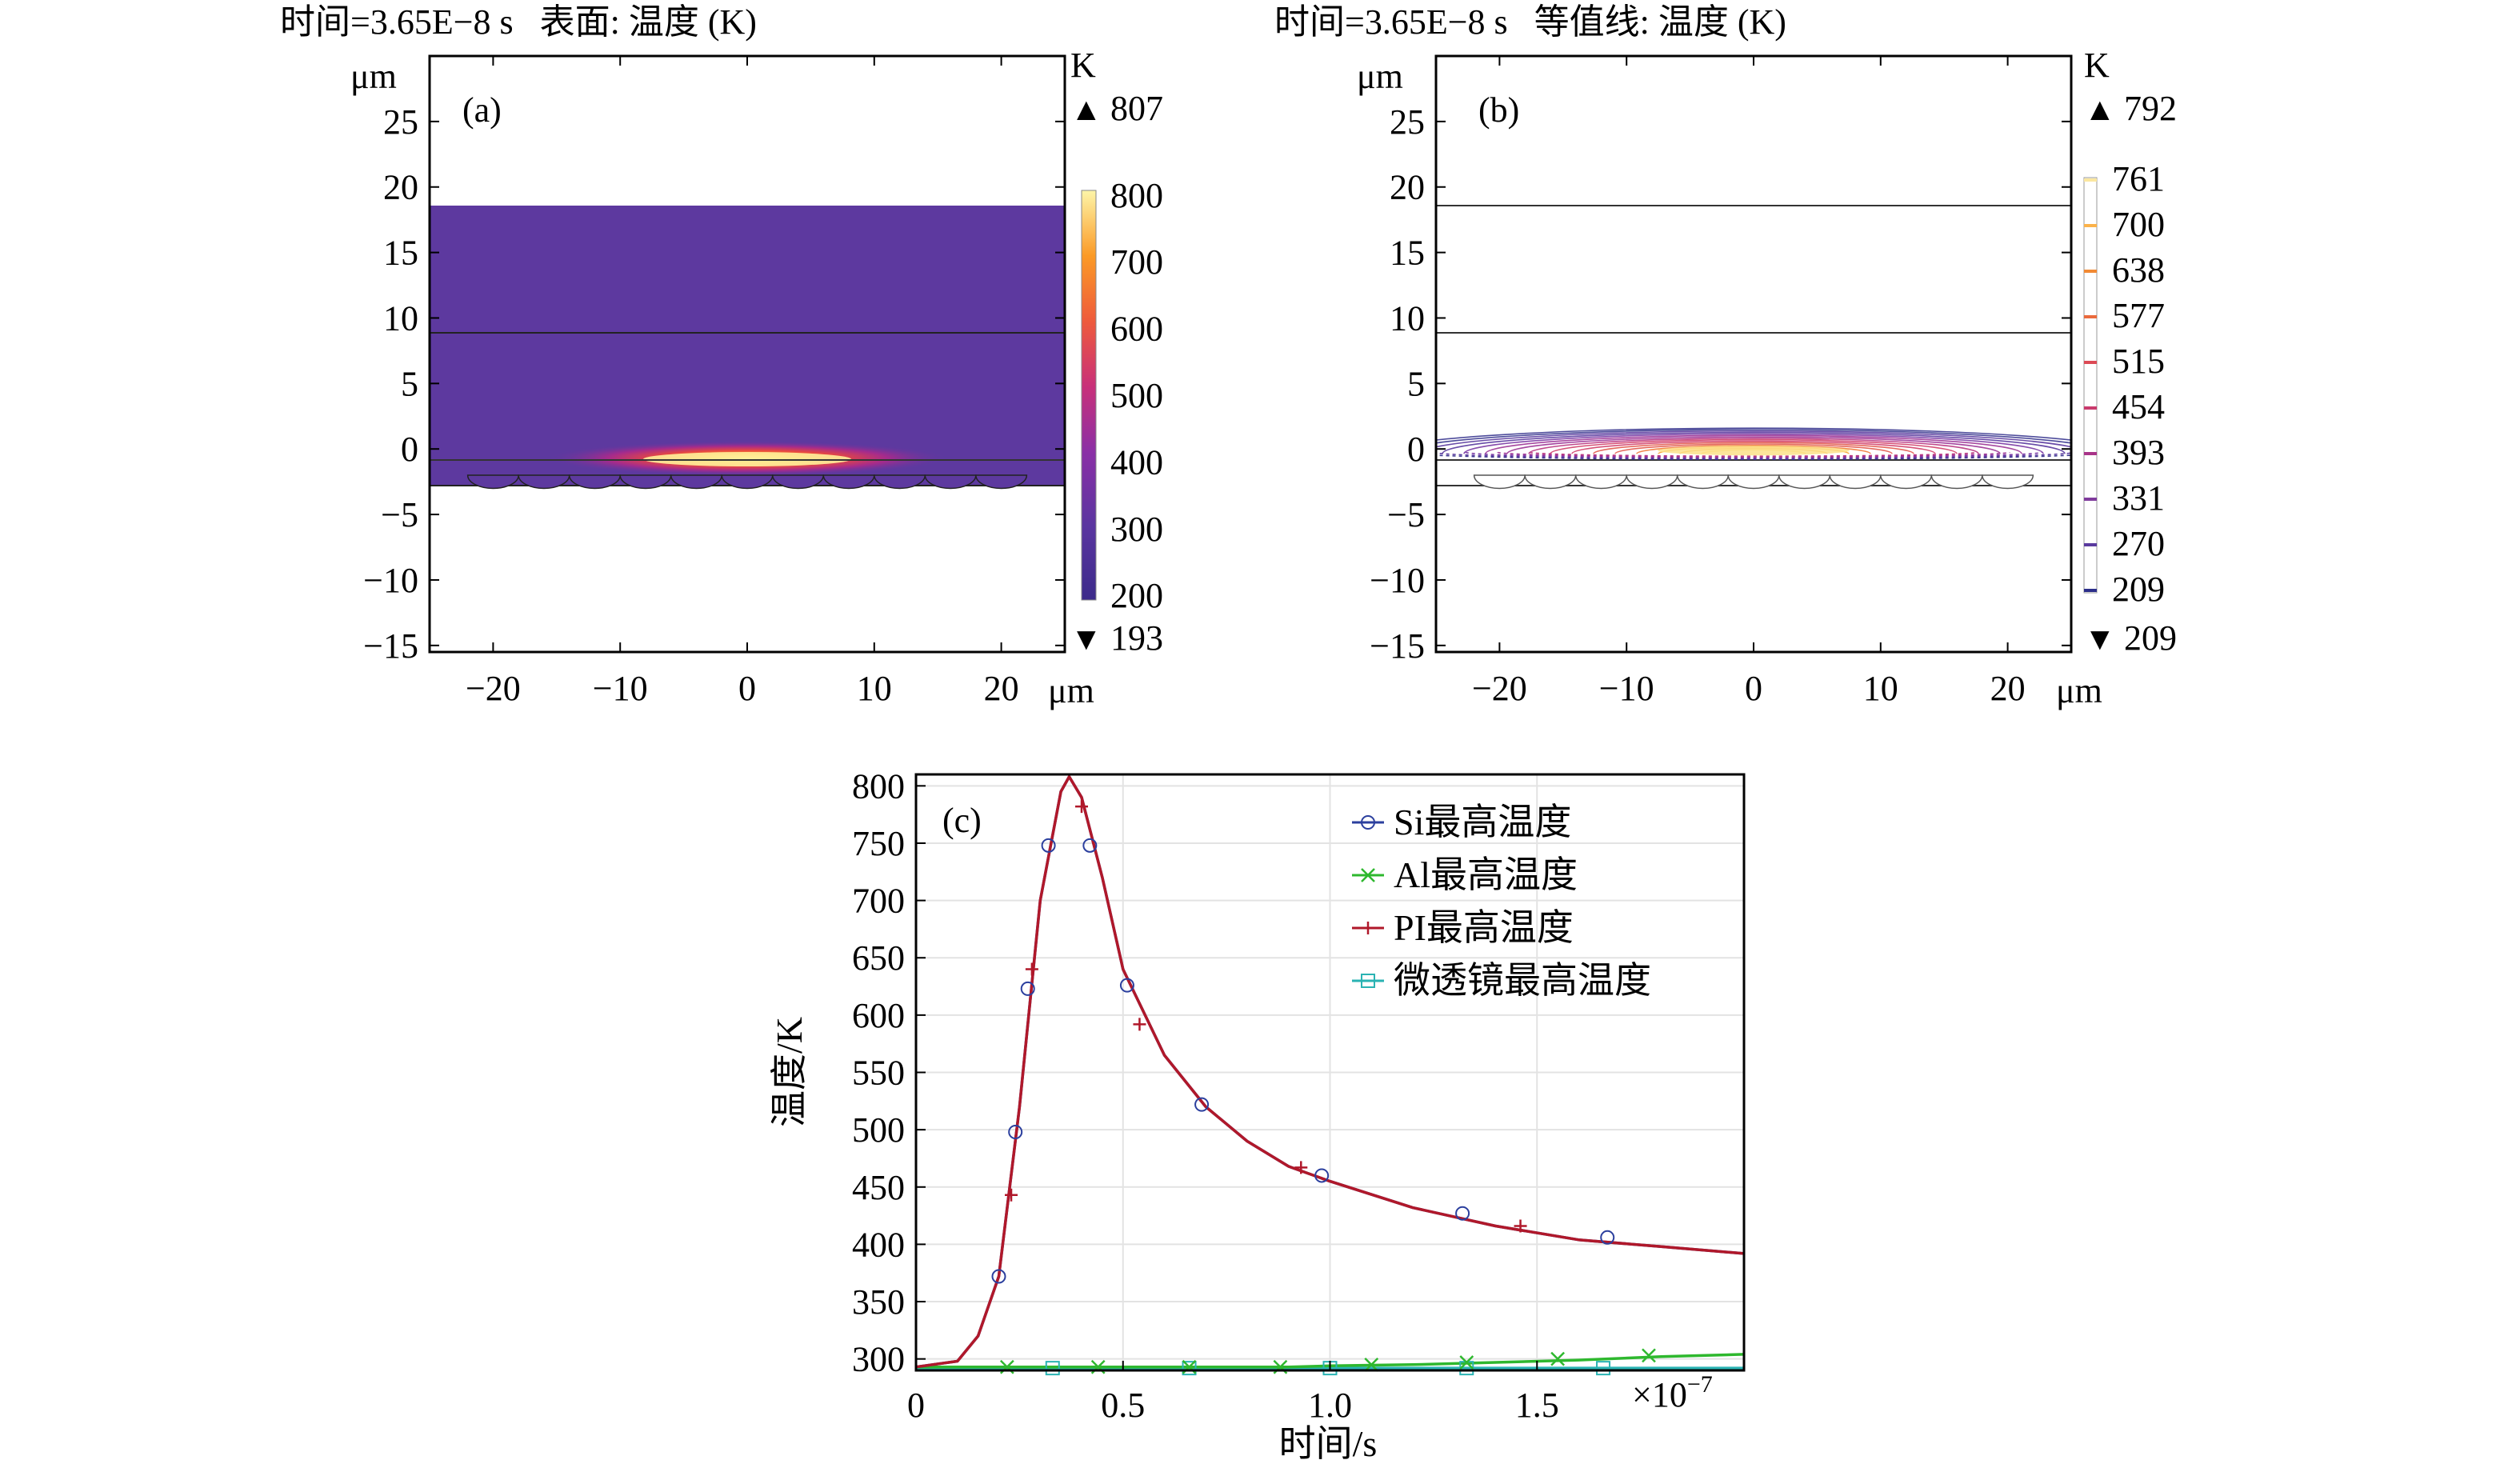 This screenshot has width=2520, height=1476. What do you see at coordinates (2138, 406) in the screenshot?
I see `colorbar-tick-label: 454` at bounding box center [2138, 406].